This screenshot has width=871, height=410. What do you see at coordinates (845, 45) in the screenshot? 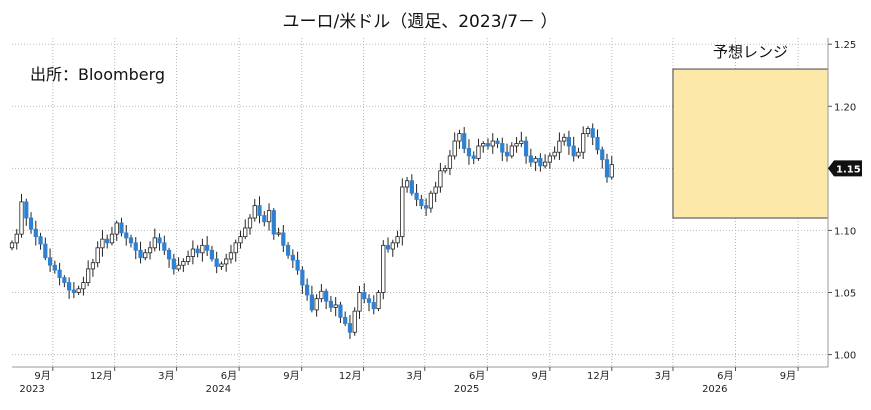
I see `y-tick-label: 1.25` at bounding box center [845, 45].